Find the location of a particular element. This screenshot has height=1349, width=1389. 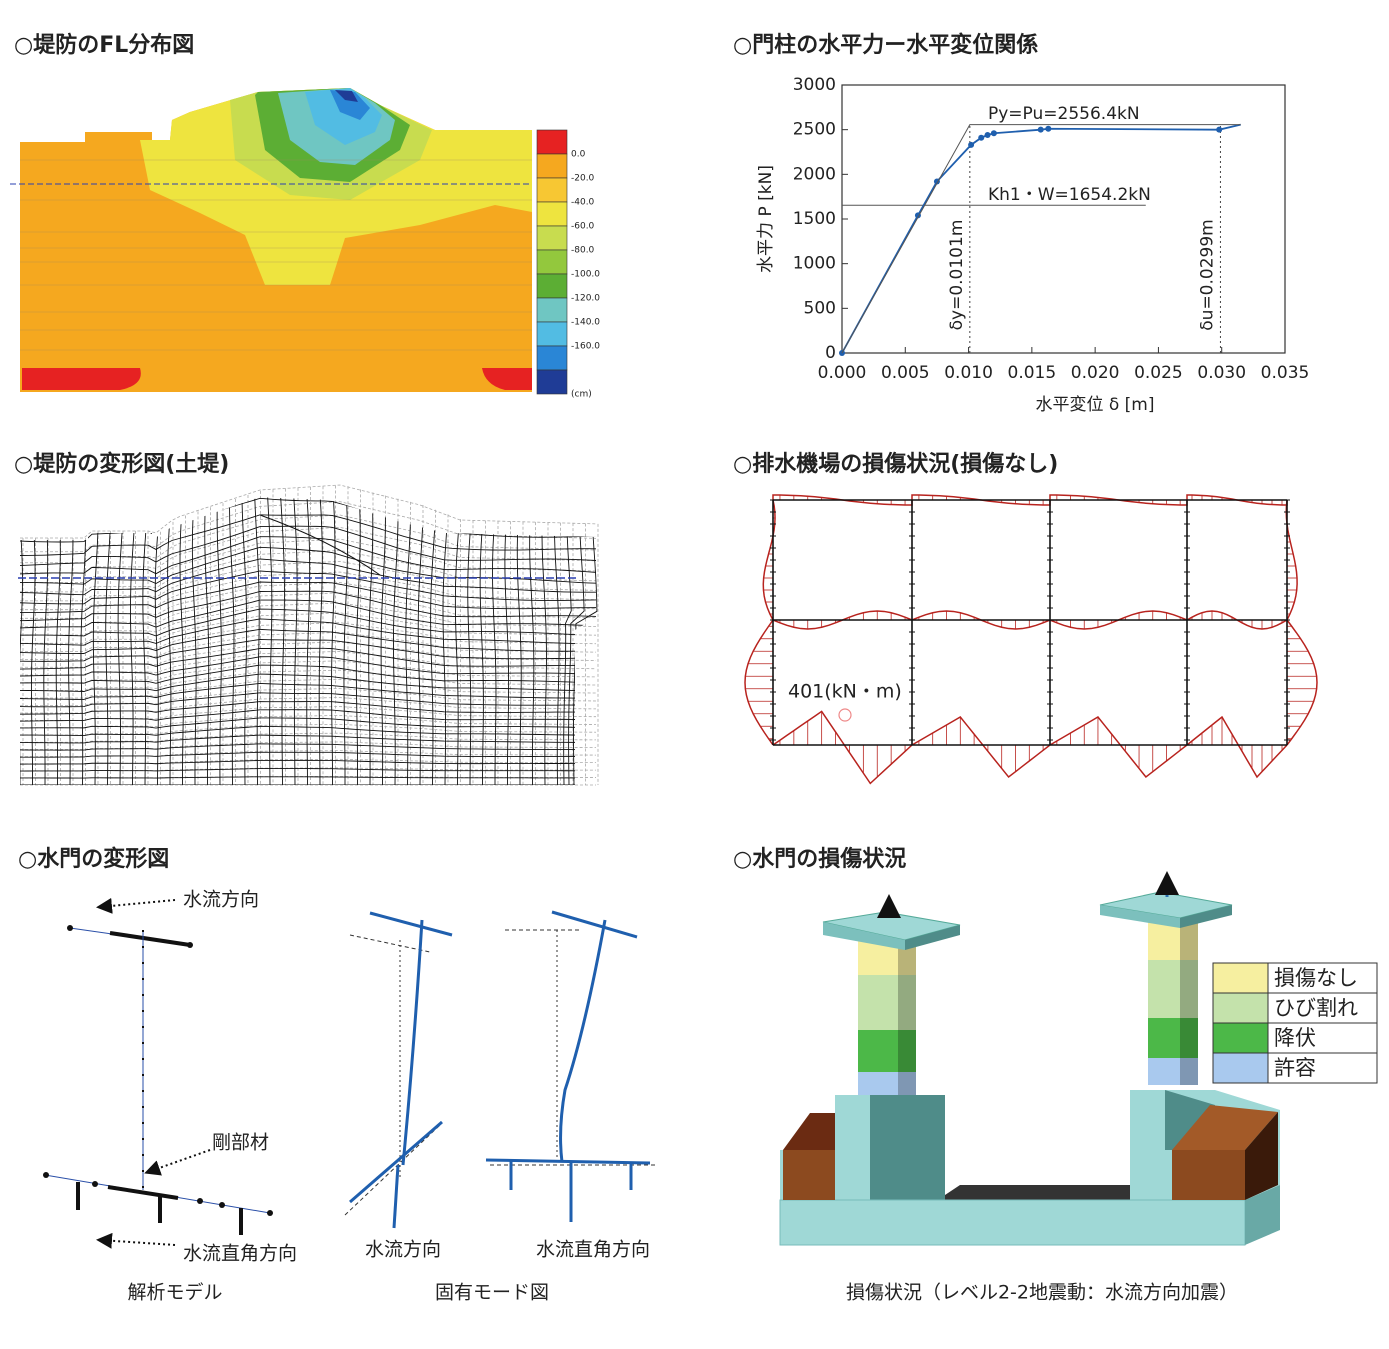

x-tick-label: 0.020 is located at coordinates (1095, 373).